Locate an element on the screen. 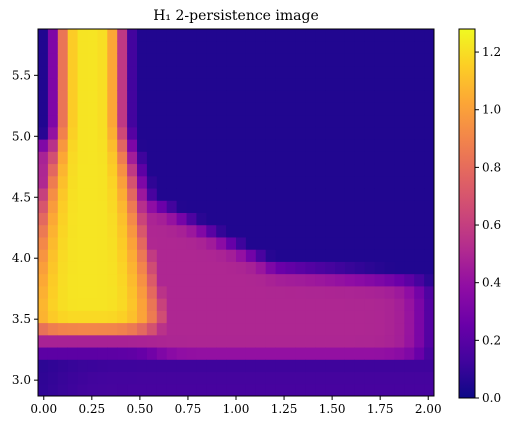 The image size is (514, 431). y-tick-label: 5.5 is located at coordinates (21, 75).